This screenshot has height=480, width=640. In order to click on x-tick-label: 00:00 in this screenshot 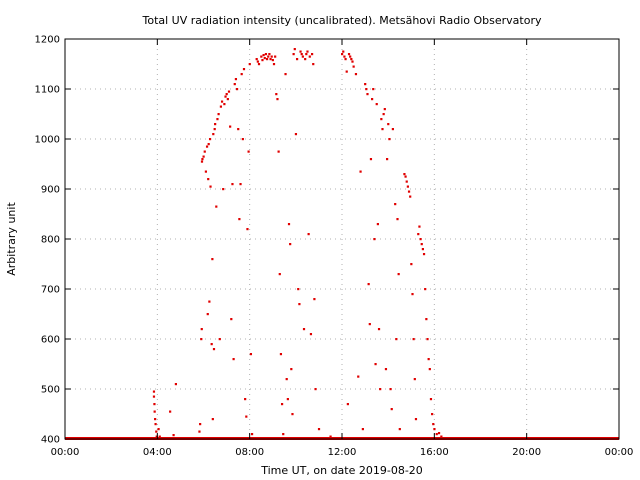, I will do `click(65, 452)`.